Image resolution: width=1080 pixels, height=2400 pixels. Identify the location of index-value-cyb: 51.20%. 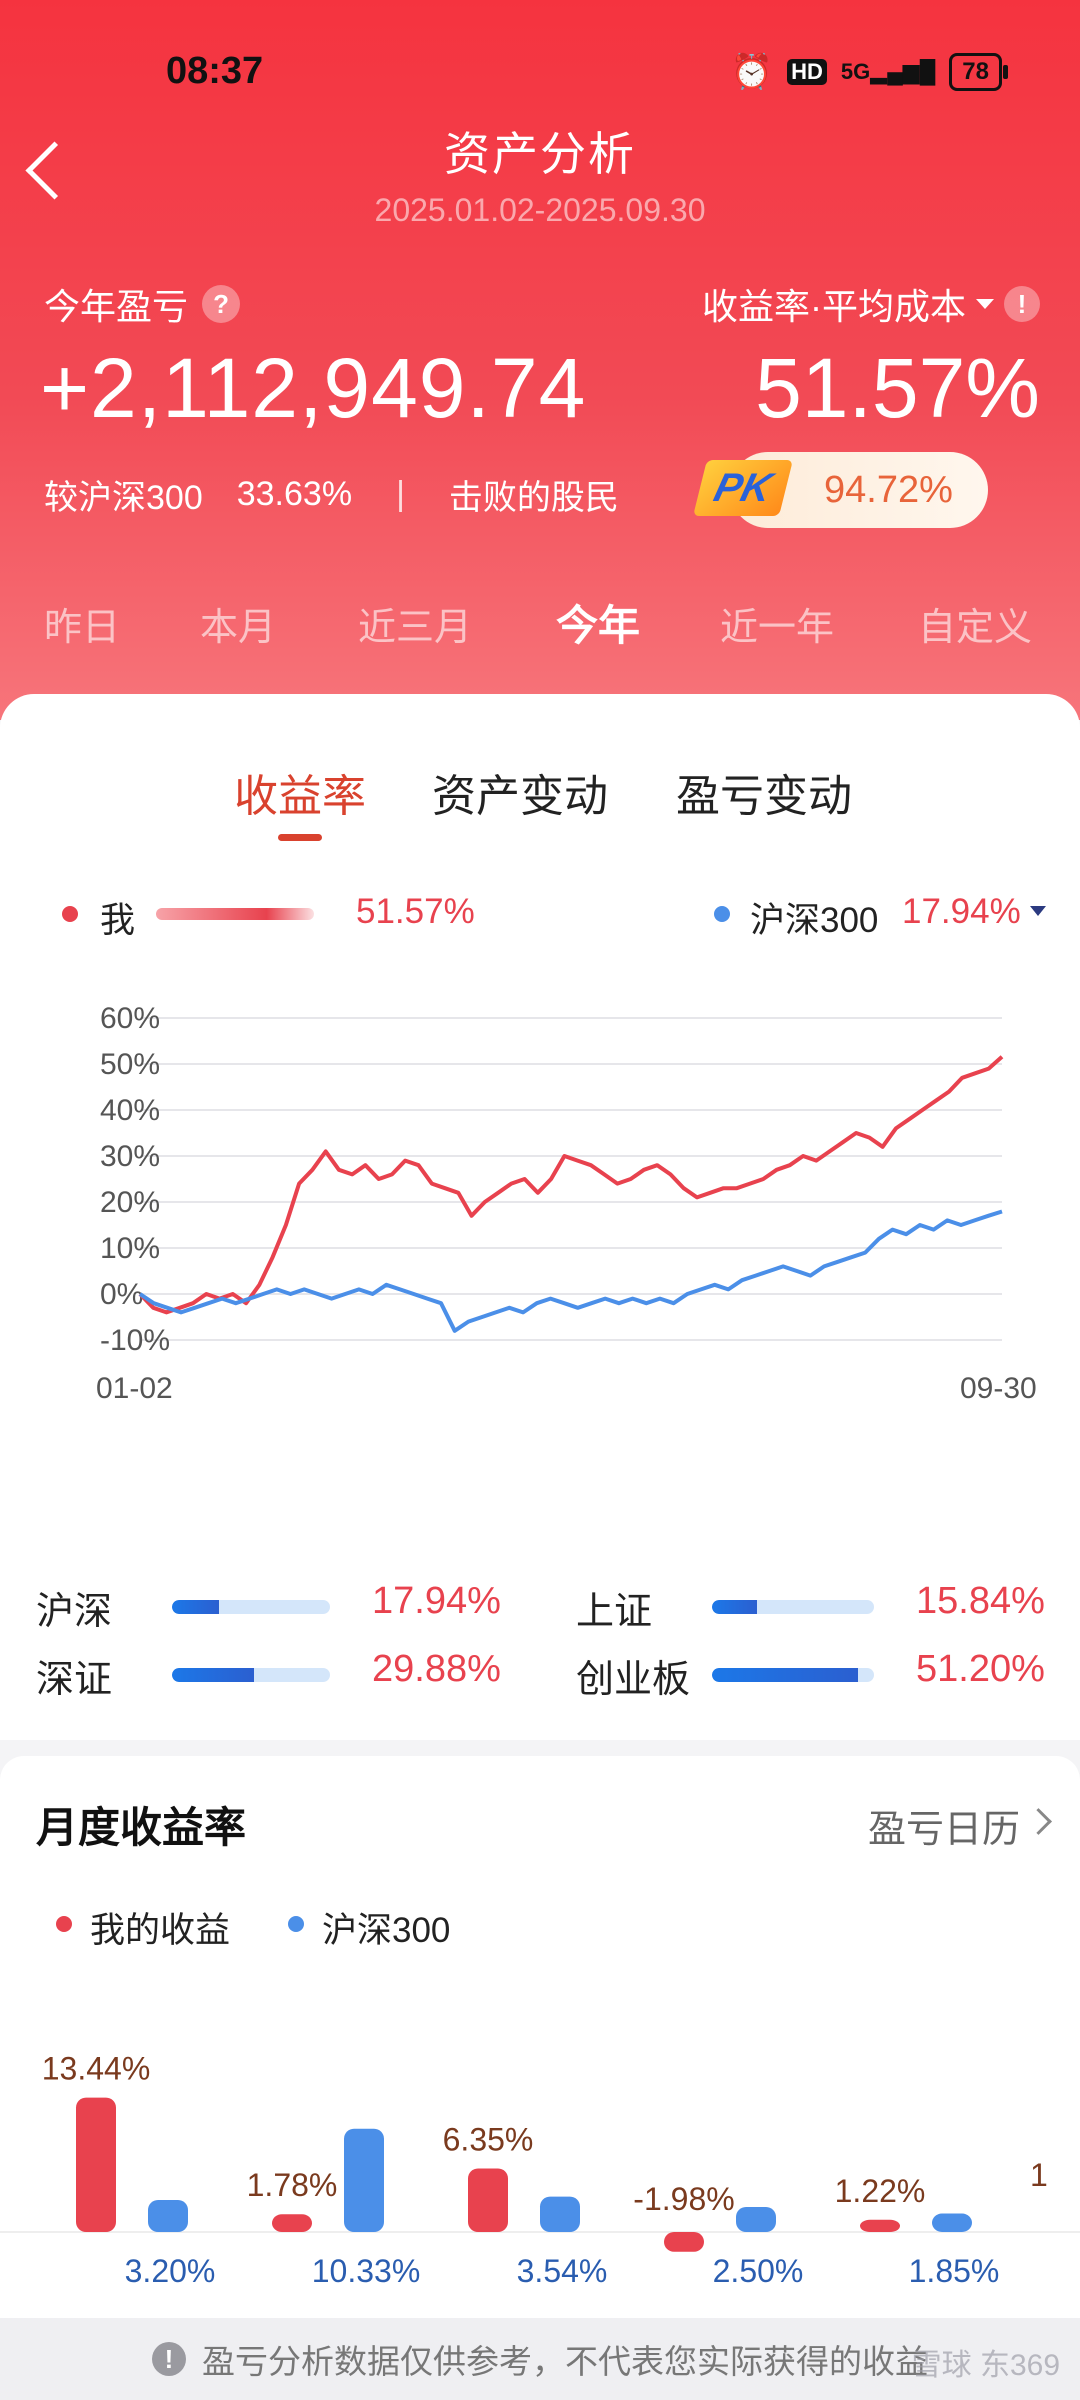
(980, 1669).